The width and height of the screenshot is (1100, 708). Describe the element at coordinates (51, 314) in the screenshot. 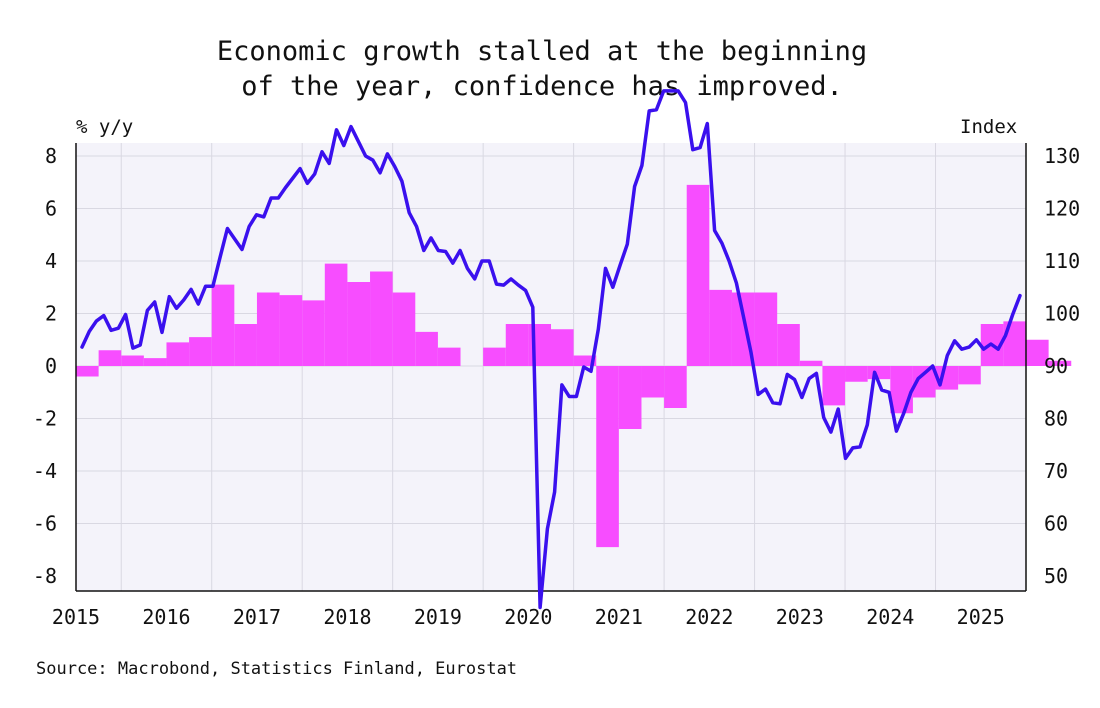

I see `left-tick-label: 2` at that location.